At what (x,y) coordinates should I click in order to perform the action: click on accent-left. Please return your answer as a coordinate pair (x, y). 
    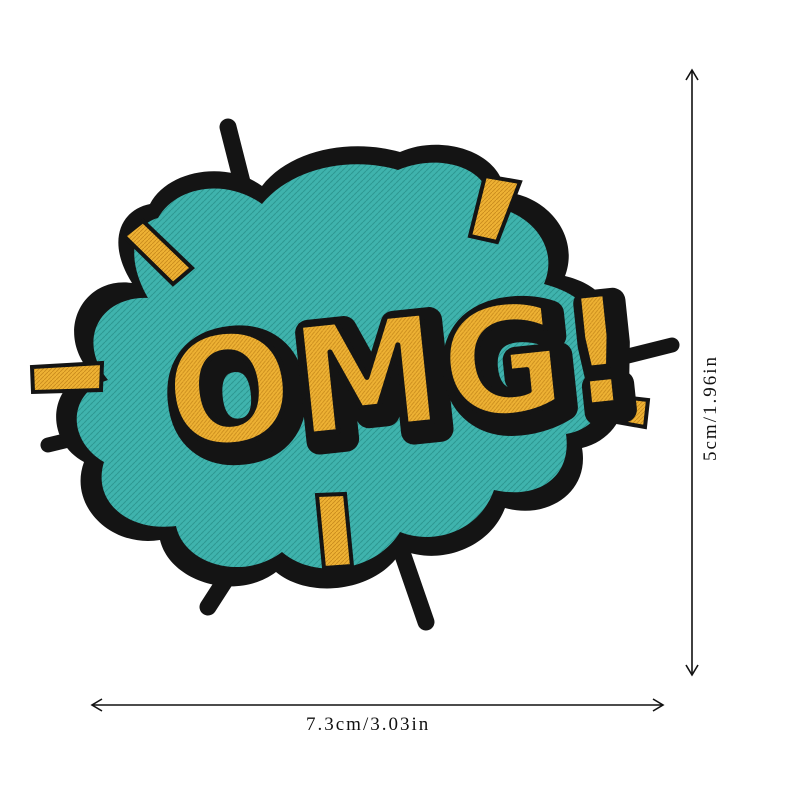
    Looking at the image, I should click on (67, 377).